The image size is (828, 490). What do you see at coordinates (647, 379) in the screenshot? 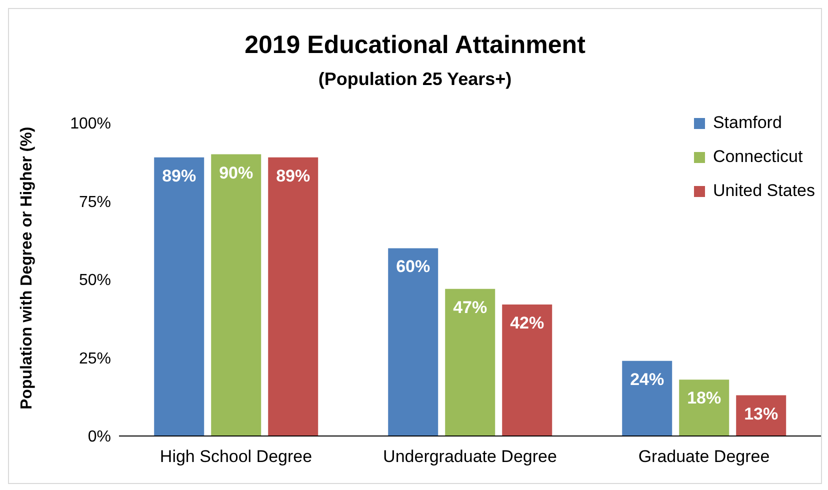
I see `data-label: 24%` at bounding box center [647, 379].